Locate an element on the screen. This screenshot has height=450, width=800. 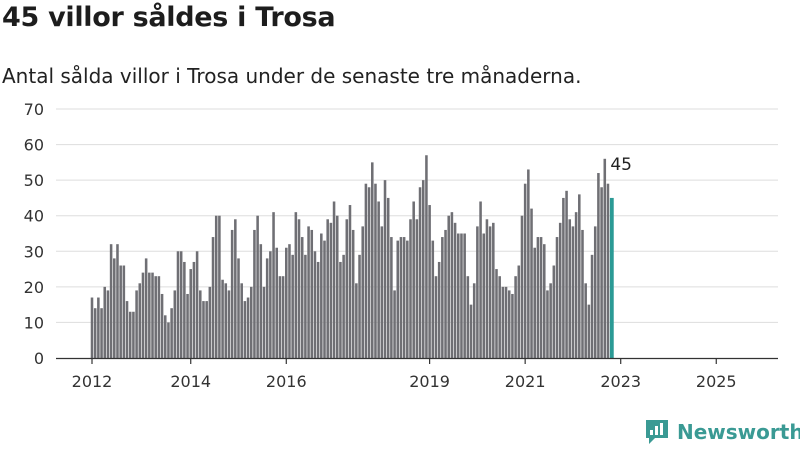
newsworthy-logo-icon is located at coordinates (657, 432).